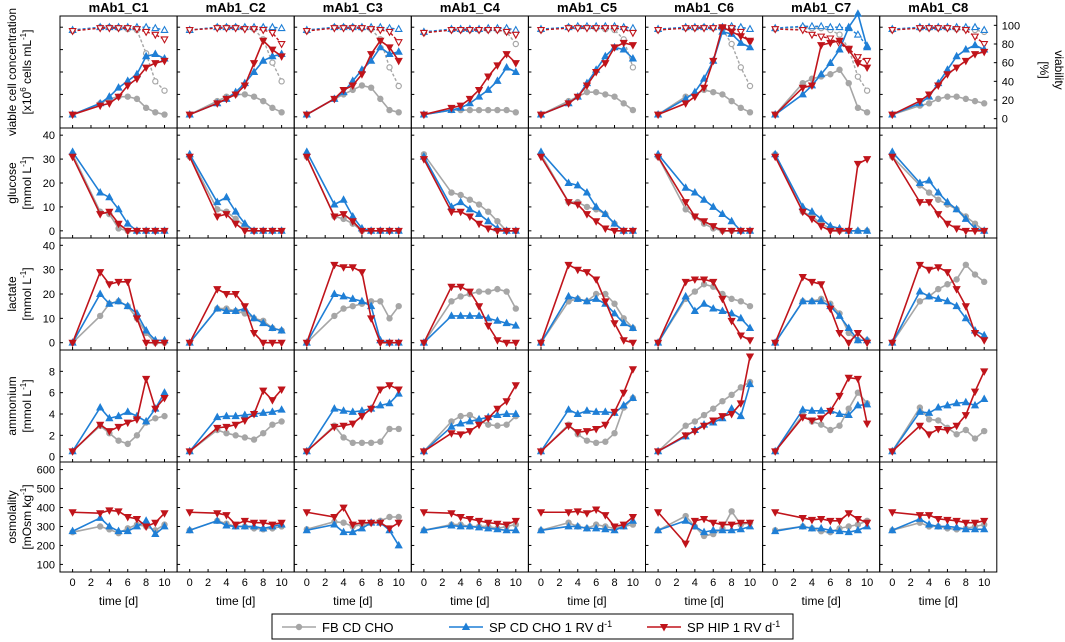 The width and height of the screenshot is (1065, 642). What do you see at coordinates (352, 525) in the screenshot?
I see `panel: 0 2 4 6 8 10` at bounding box center [352, 525].